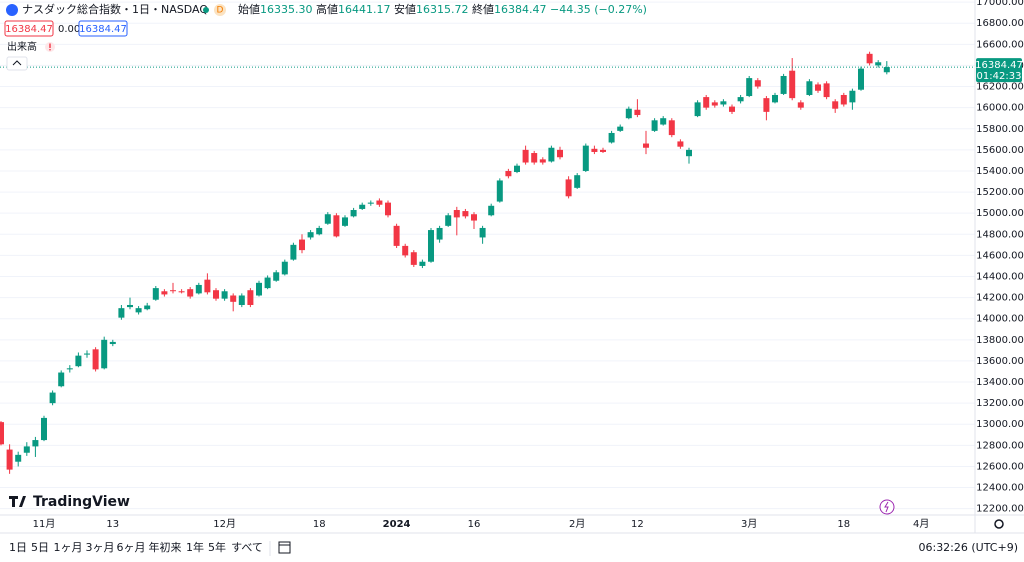 Image resolution: width=1024 pixels, height=562 pixels. Describe the element at coordinates (286, 9) in the screenshot. I see `ohlc-value: 16335.30` at that location.